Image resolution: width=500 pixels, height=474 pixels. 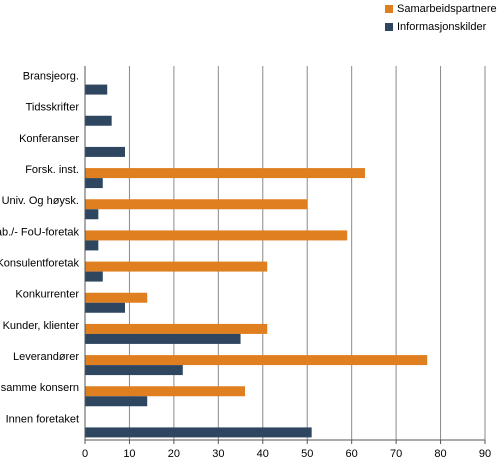 I want to click on bar-informasjonskilder-leverandører, so click(x=134, y=370).